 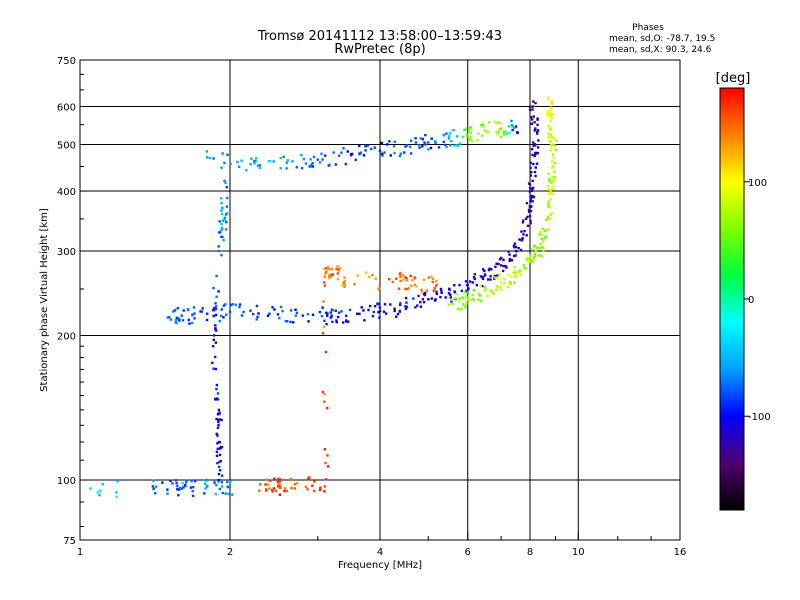 I want to click on y-tick-label: 400, so click(x=66, y=192).